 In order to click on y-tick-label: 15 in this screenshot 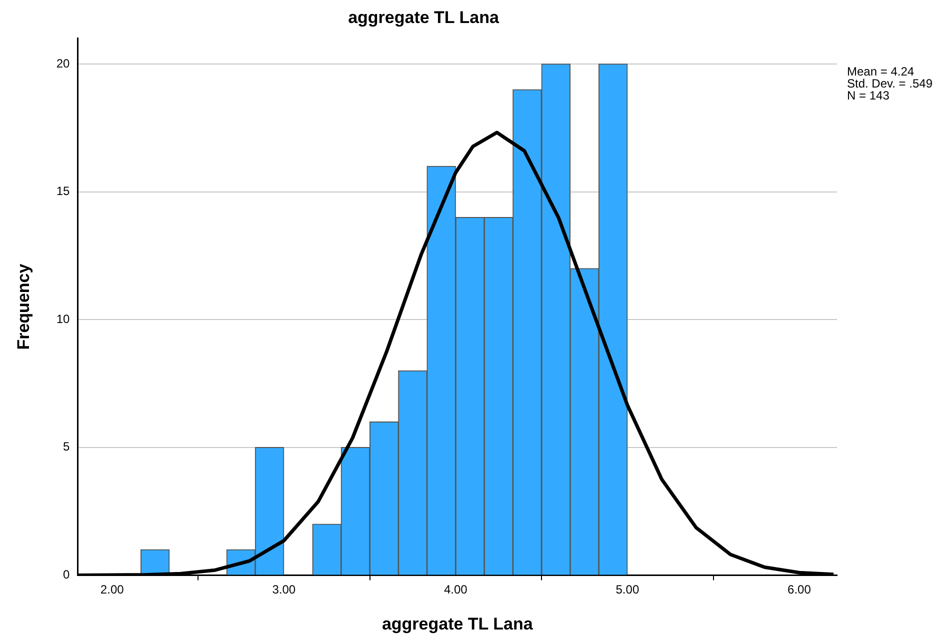, I will do `click(63, 191)`.